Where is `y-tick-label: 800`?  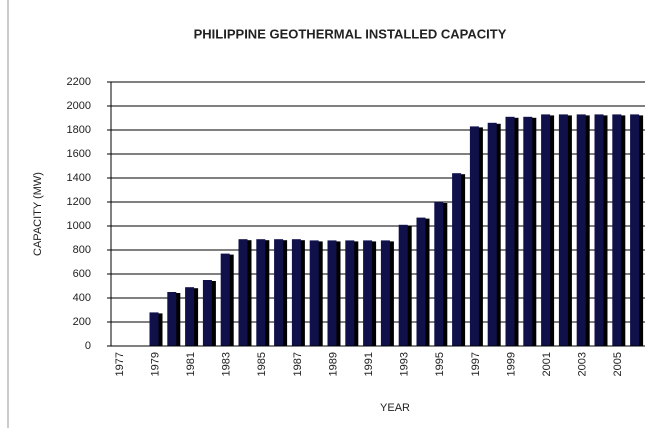 y-tick-label: 800 is located at coordinates (82, 250).